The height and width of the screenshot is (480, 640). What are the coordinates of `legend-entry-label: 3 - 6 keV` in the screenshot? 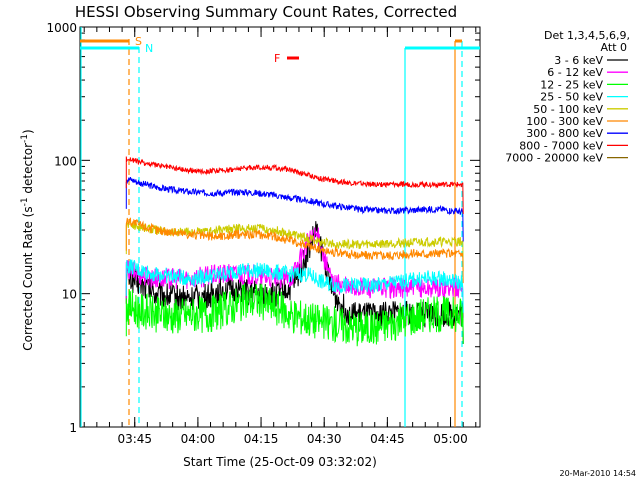 It's located at (578, 60).